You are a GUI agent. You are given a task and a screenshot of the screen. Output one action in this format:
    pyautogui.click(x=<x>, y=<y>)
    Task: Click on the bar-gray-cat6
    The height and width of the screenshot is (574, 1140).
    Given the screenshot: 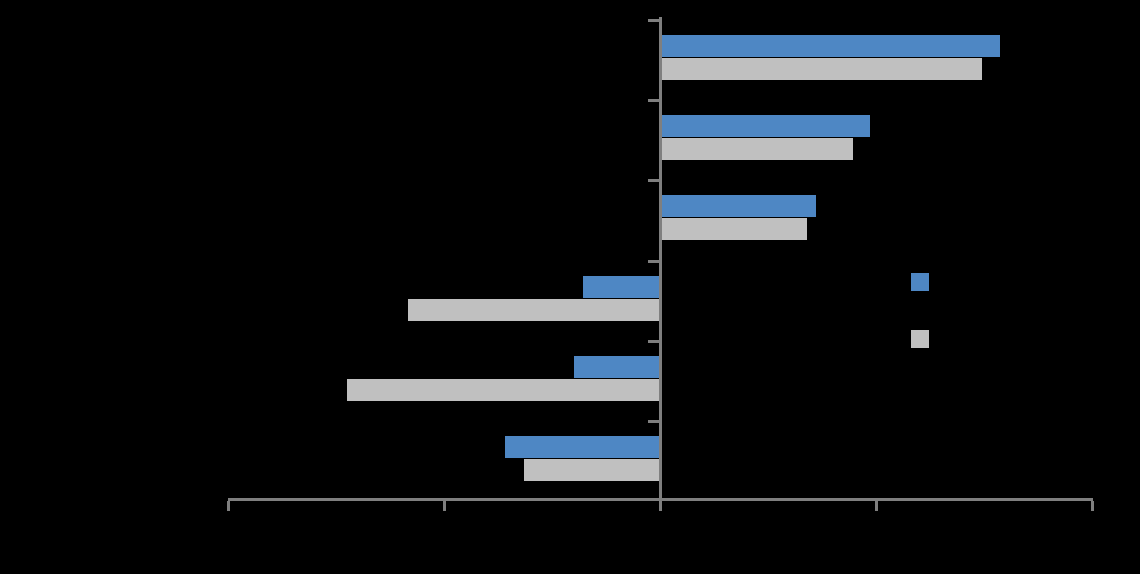 What is the action you would take?
    pyautogui.click(x=591, y=470)
    